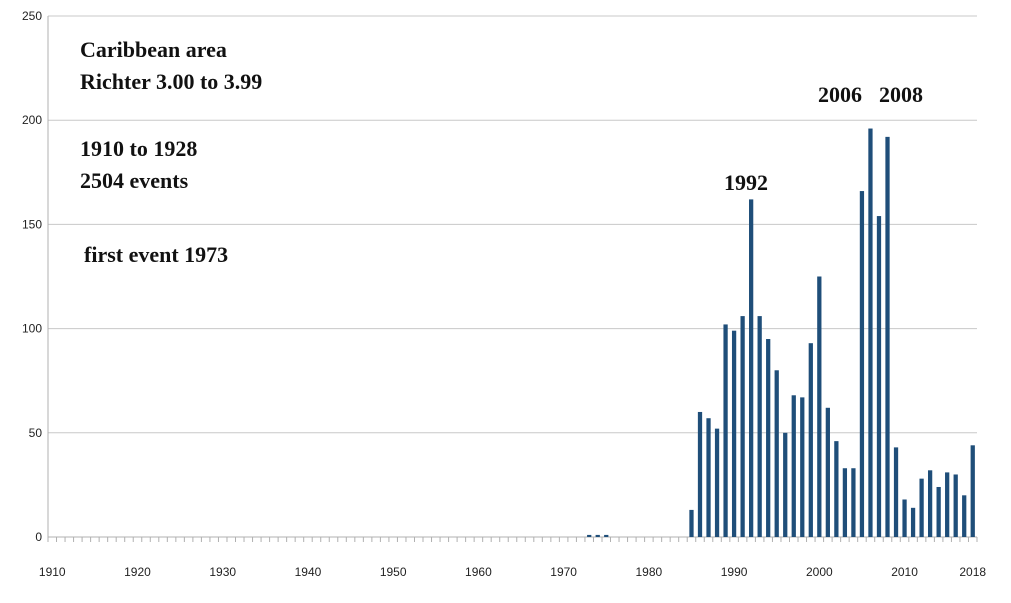 The height and width of the screenshot is (603, 1011). Describe the element at coordinates (746, 182) in the screenshot. I see `annotation-peak-1992: 1992` at that location.